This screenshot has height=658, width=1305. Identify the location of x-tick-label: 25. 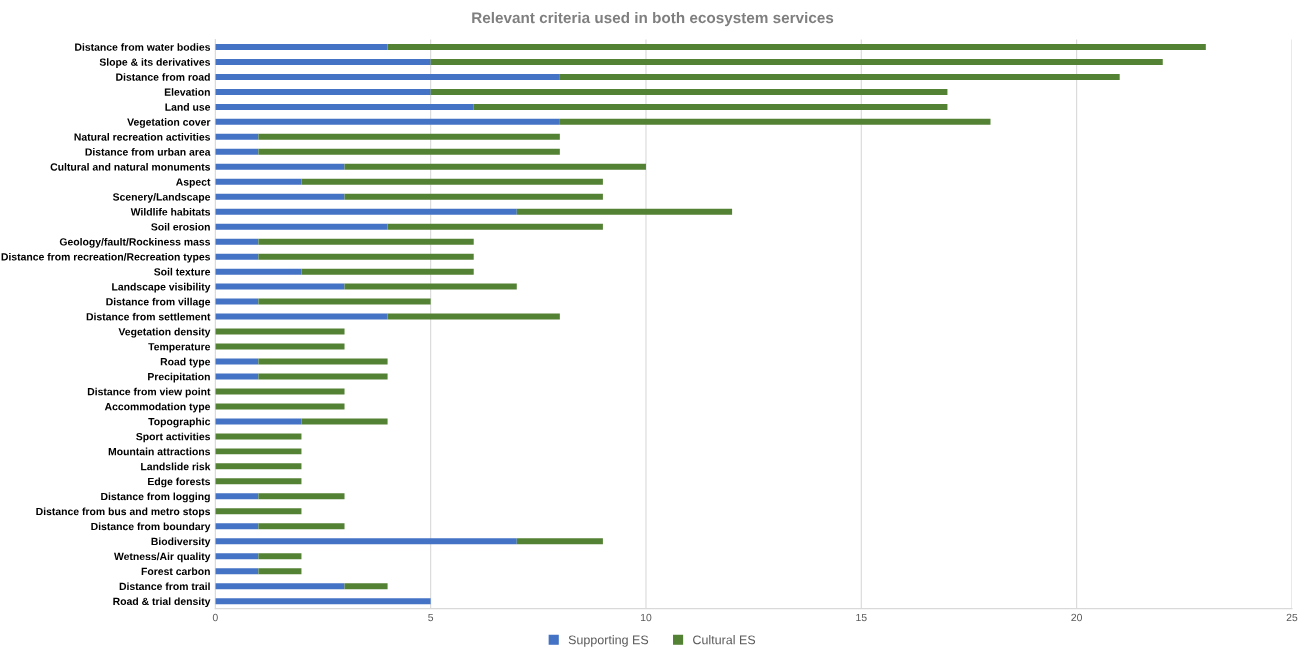
(1292, 617).